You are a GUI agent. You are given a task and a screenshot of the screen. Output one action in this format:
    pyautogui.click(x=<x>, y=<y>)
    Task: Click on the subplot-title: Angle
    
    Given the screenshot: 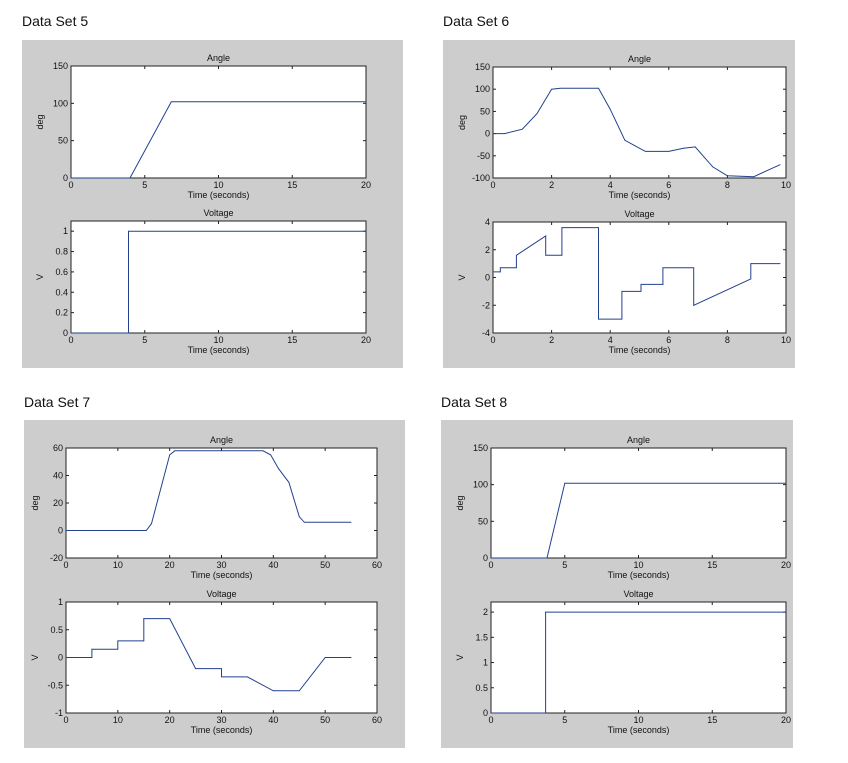 What is the action you would take?
    pyautogui.click(x=221, y=440)
    